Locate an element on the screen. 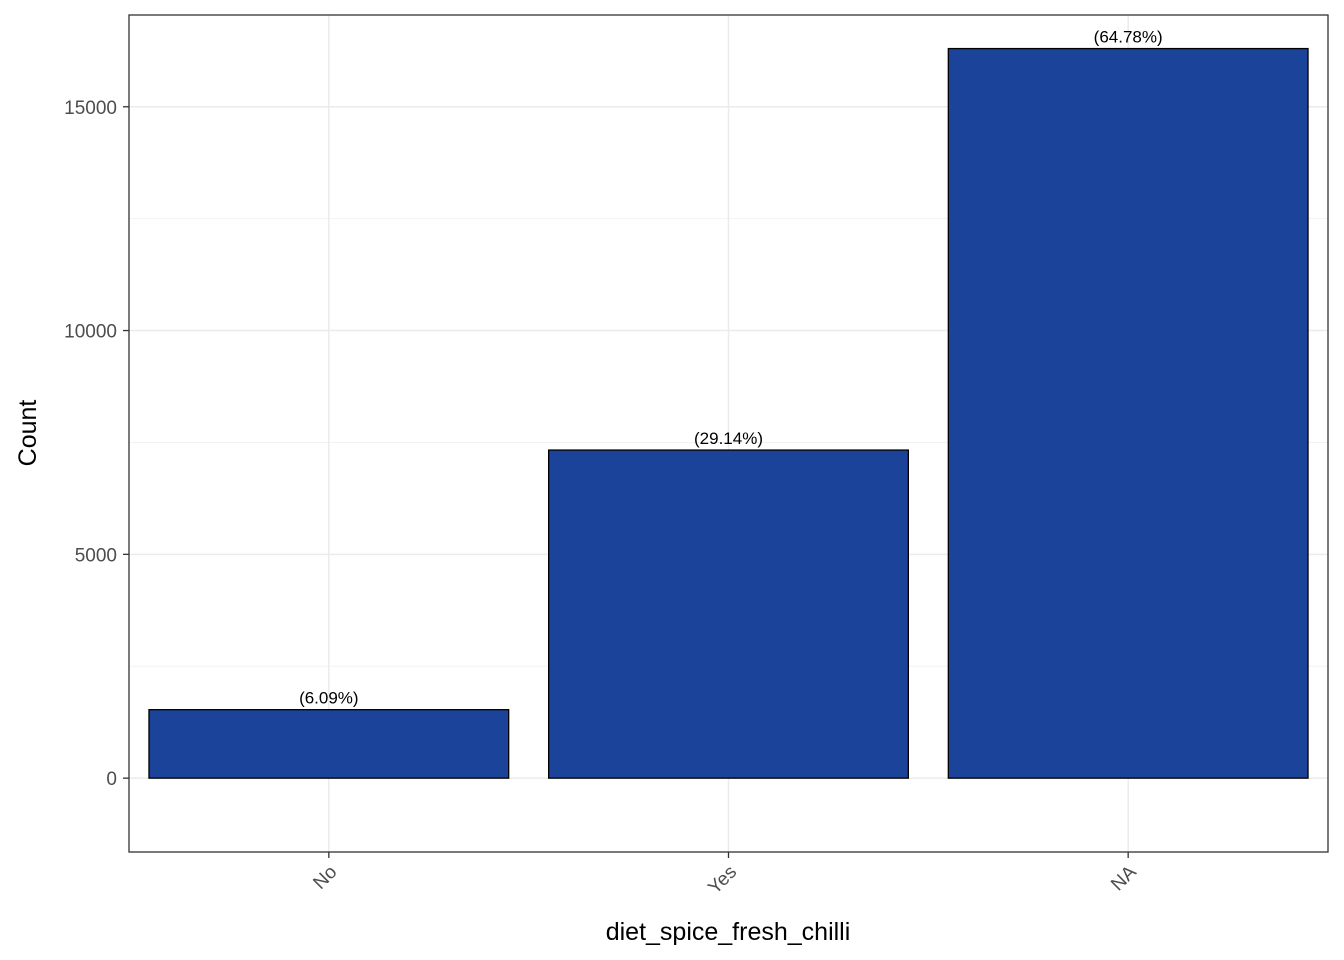  x-tick-label: Yes is located at coordinates (722, 880).